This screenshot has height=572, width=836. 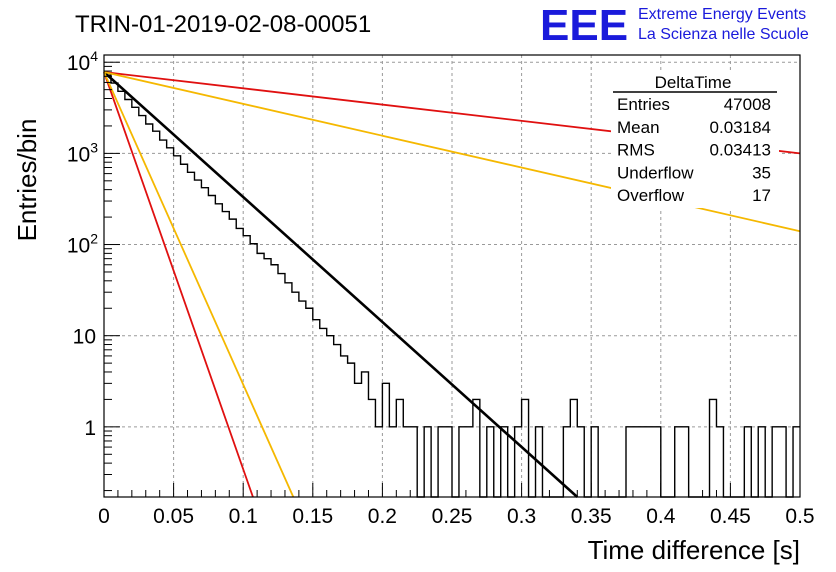 I want to click on stats-row-value: 35, so click(x=761, y=172).